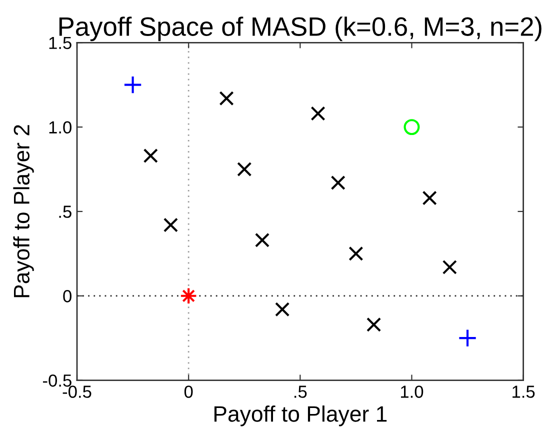 This screenshot has width=556, height=432. I want to click on x-tick-label: 0, so click(188, 392).